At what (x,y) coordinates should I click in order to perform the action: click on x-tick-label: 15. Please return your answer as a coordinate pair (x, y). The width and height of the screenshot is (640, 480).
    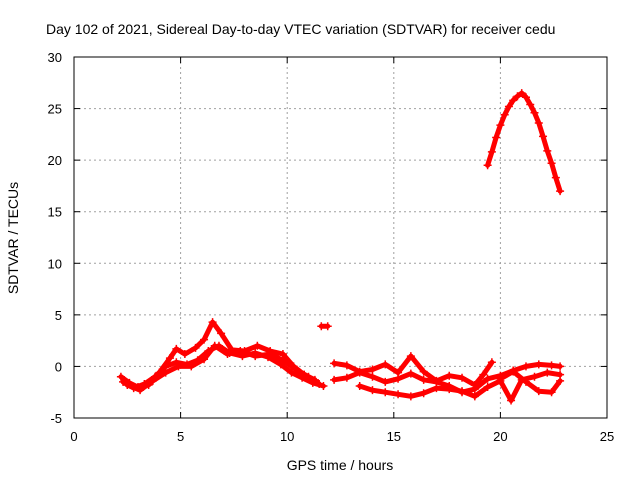
    Looking at the image, I should click on (394, 436).